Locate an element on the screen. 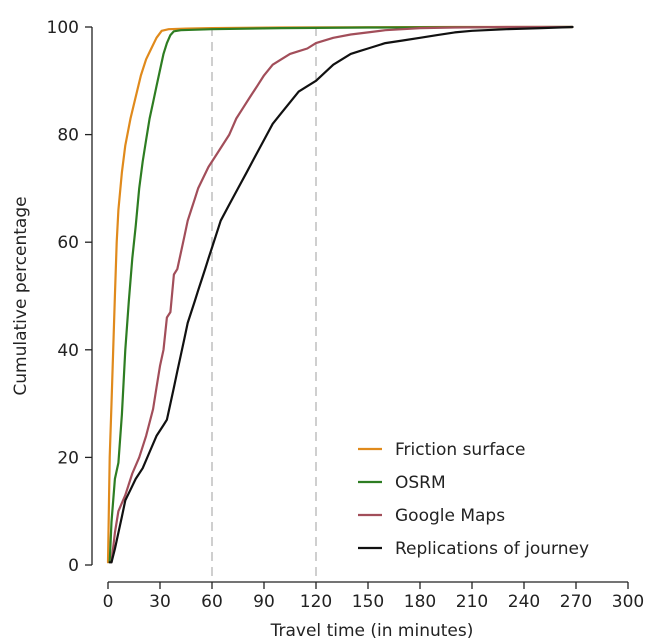 This screenshot has width=649, height=640. y-axis-ticks: 0 20 40 60 80 100 is located at coordinates (69, 297).